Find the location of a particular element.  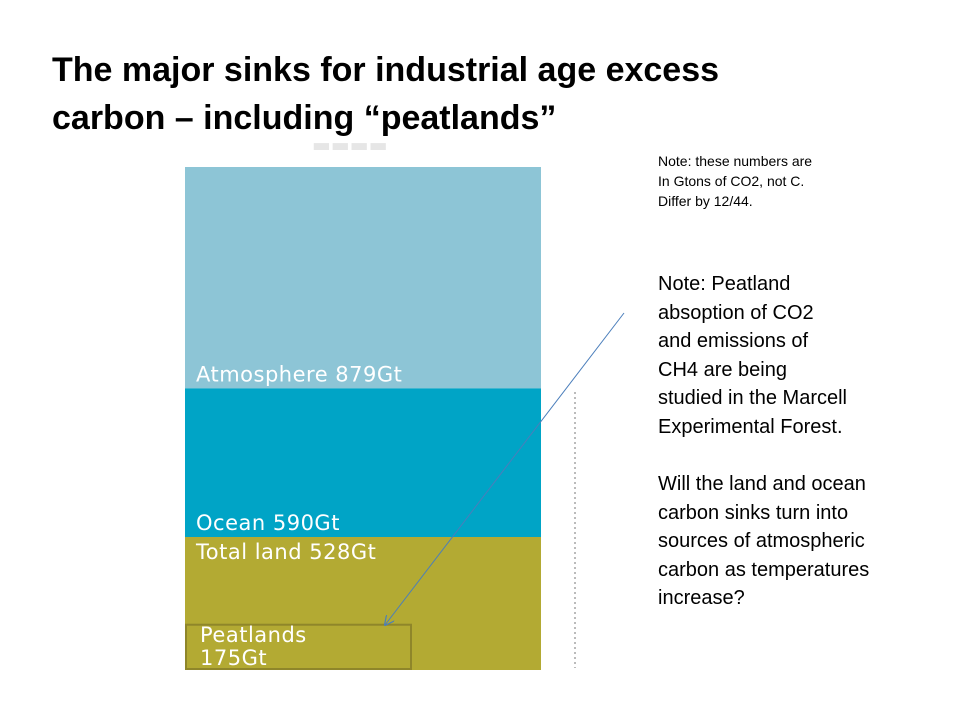

label-ocean: Ocean 590Gt is located at coordinates (268, 523).